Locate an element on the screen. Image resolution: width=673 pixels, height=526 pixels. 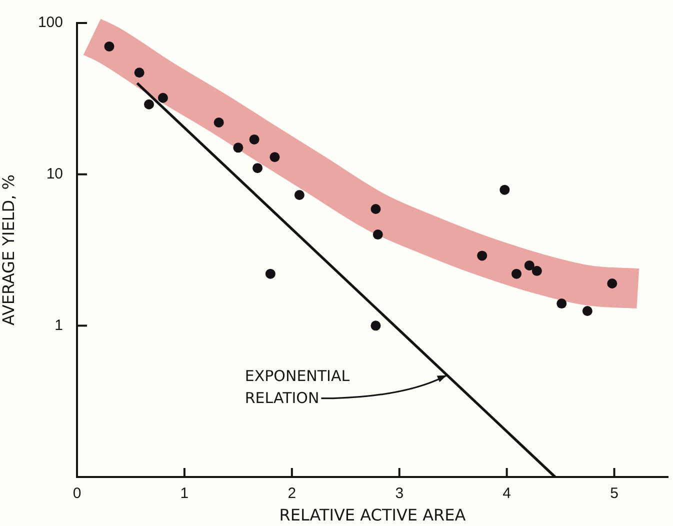
x-tick-label: 3 is located at coordinates (399, 493).